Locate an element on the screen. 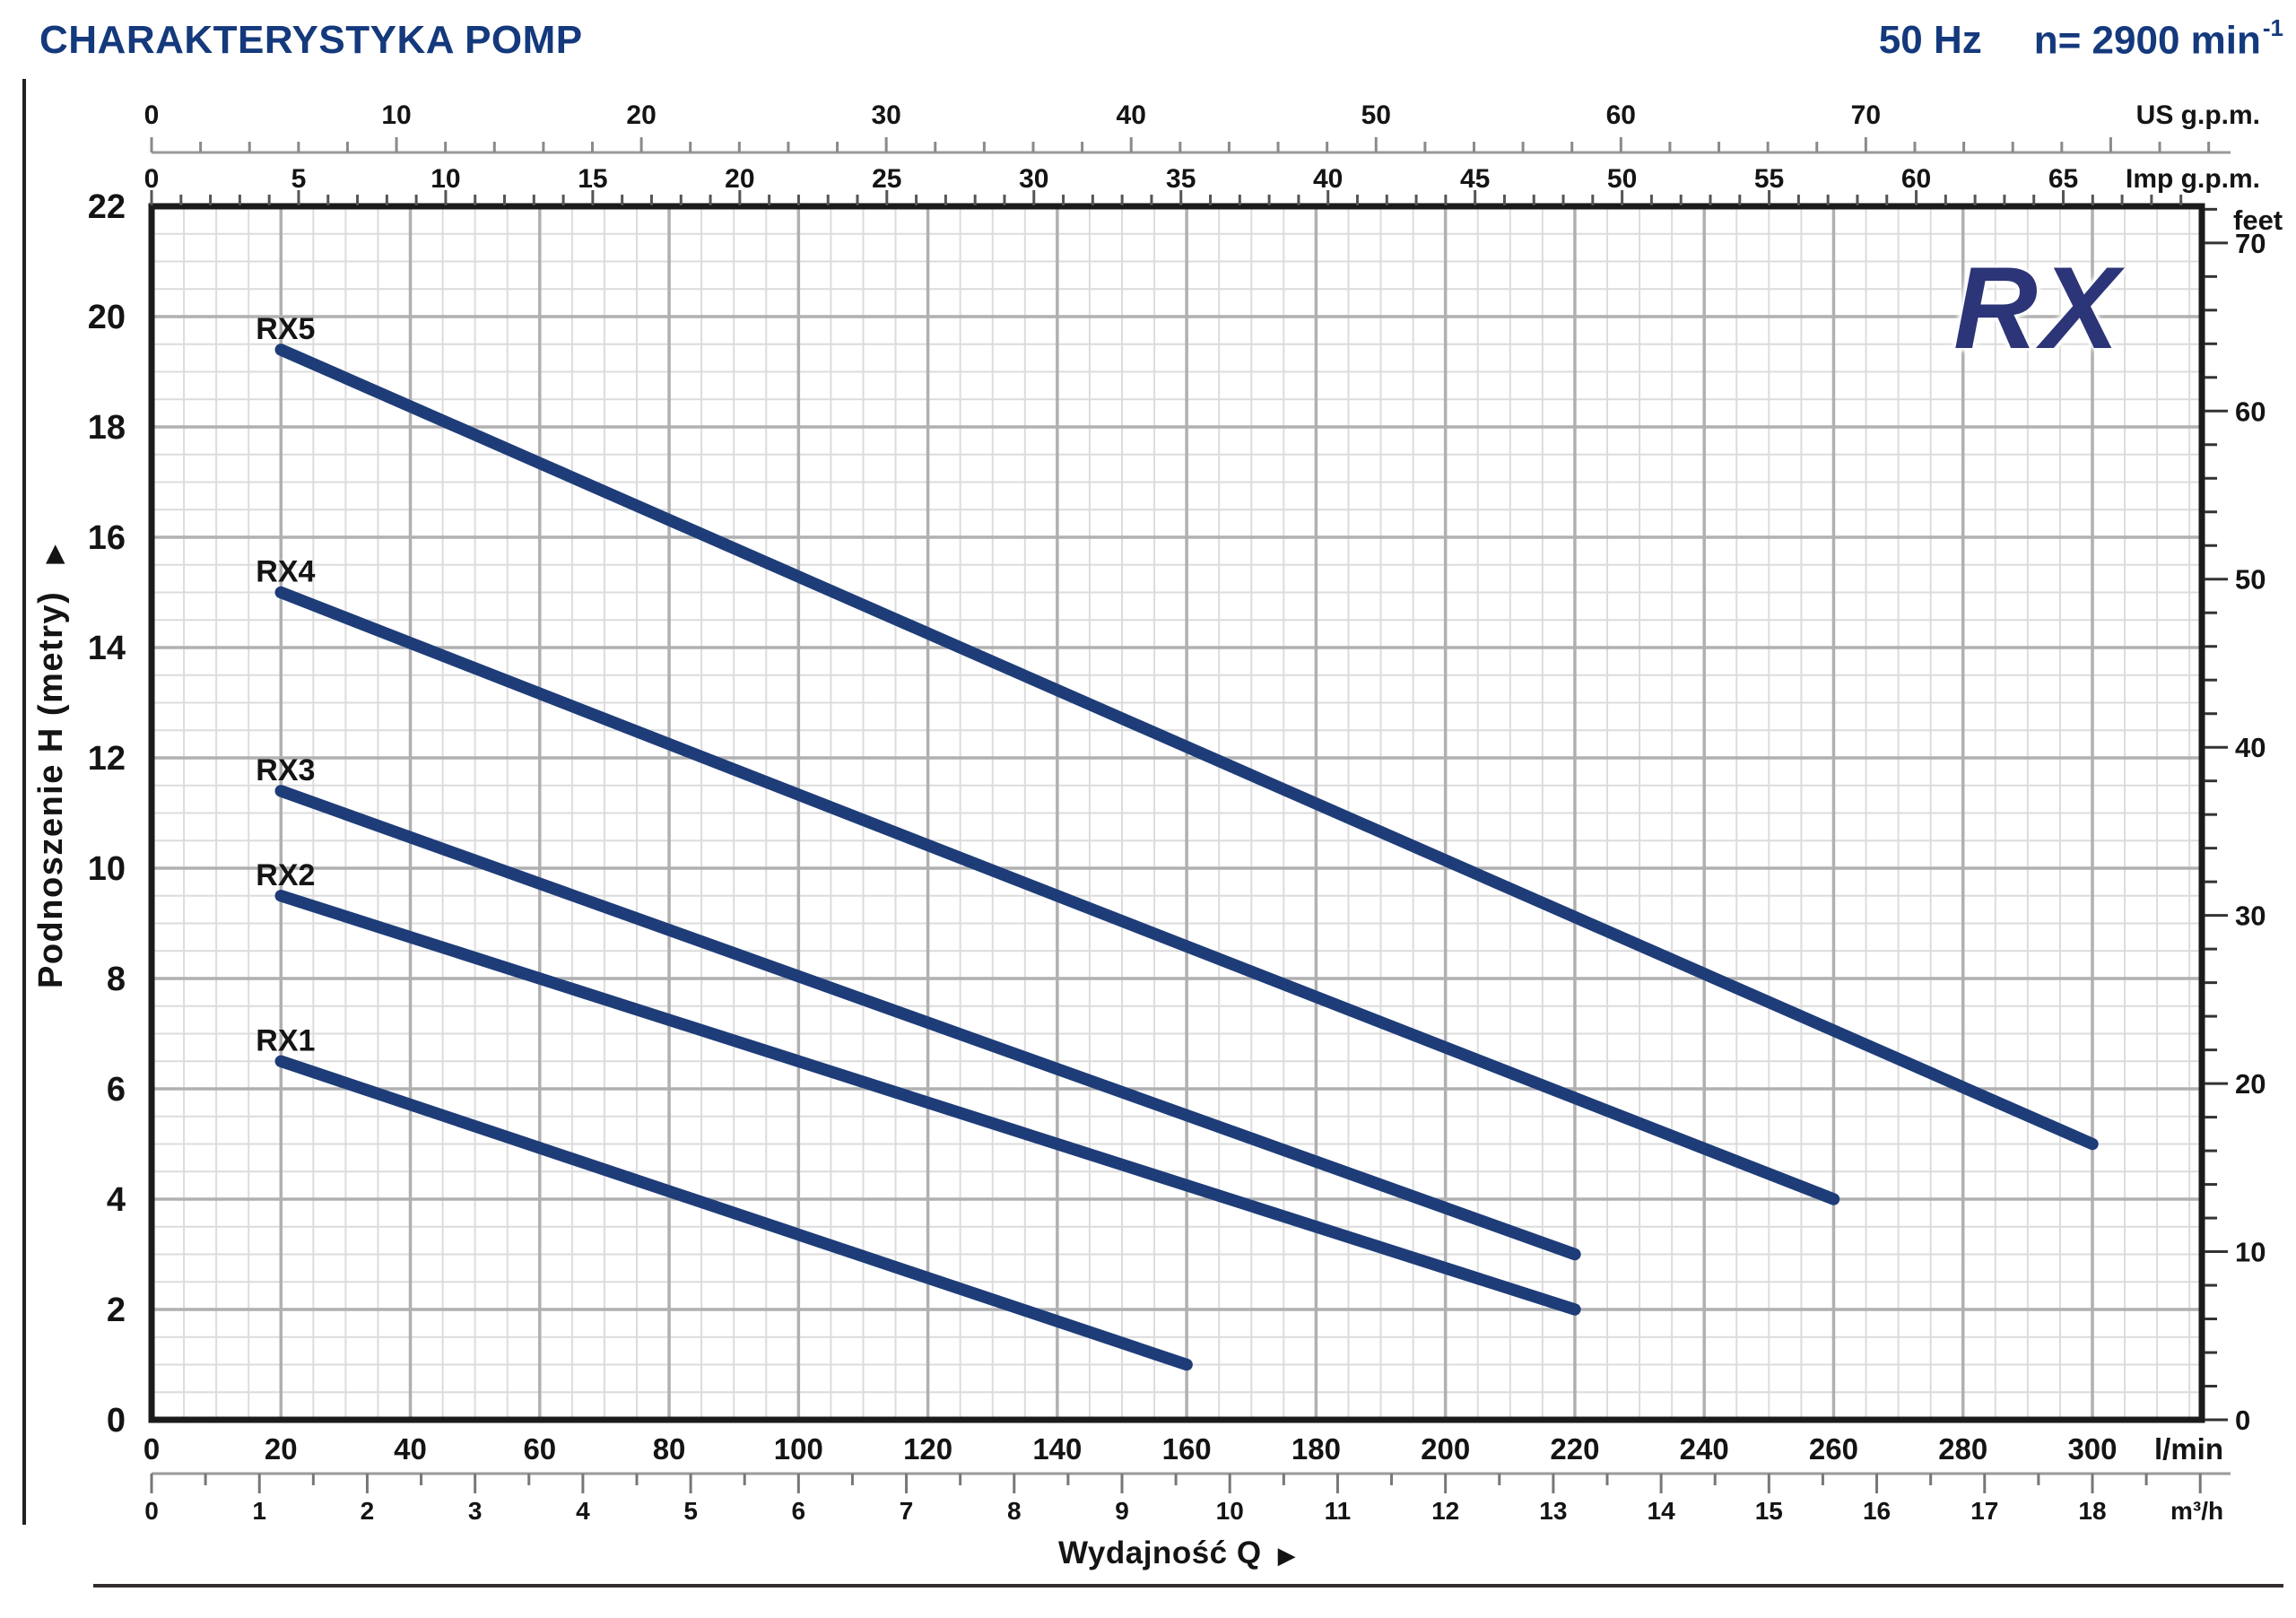 This screenshot has width=2296, height=1618. lmin-tick-label: 100 is located at coordinates (798, 1449).